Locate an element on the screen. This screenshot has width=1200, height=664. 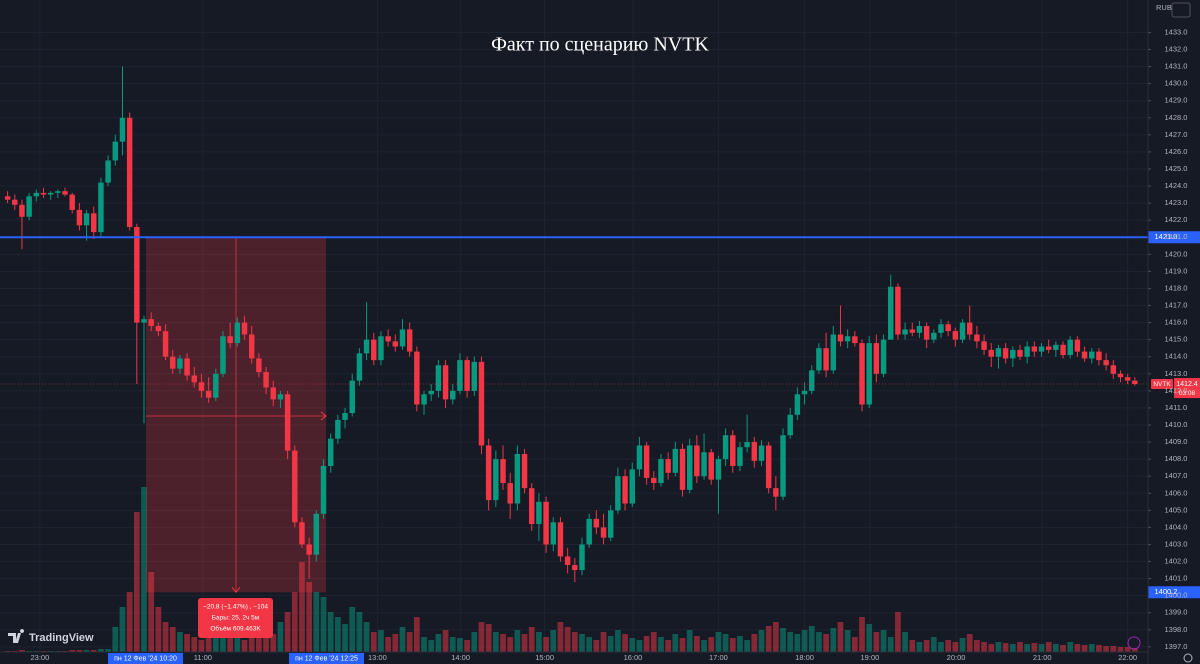
y-tick-label: 1410.0 is located at coordinates (1176, 424).